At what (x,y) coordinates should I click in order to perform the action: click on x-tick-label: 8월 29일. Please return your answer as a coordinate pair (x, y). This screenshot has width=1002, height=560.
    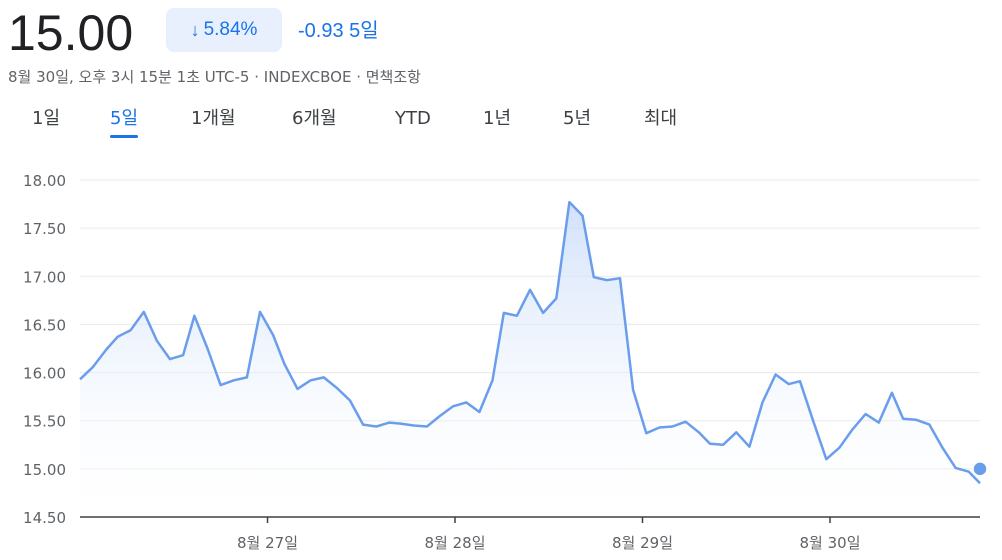
    Looking at the image, I should click on (642, 543).